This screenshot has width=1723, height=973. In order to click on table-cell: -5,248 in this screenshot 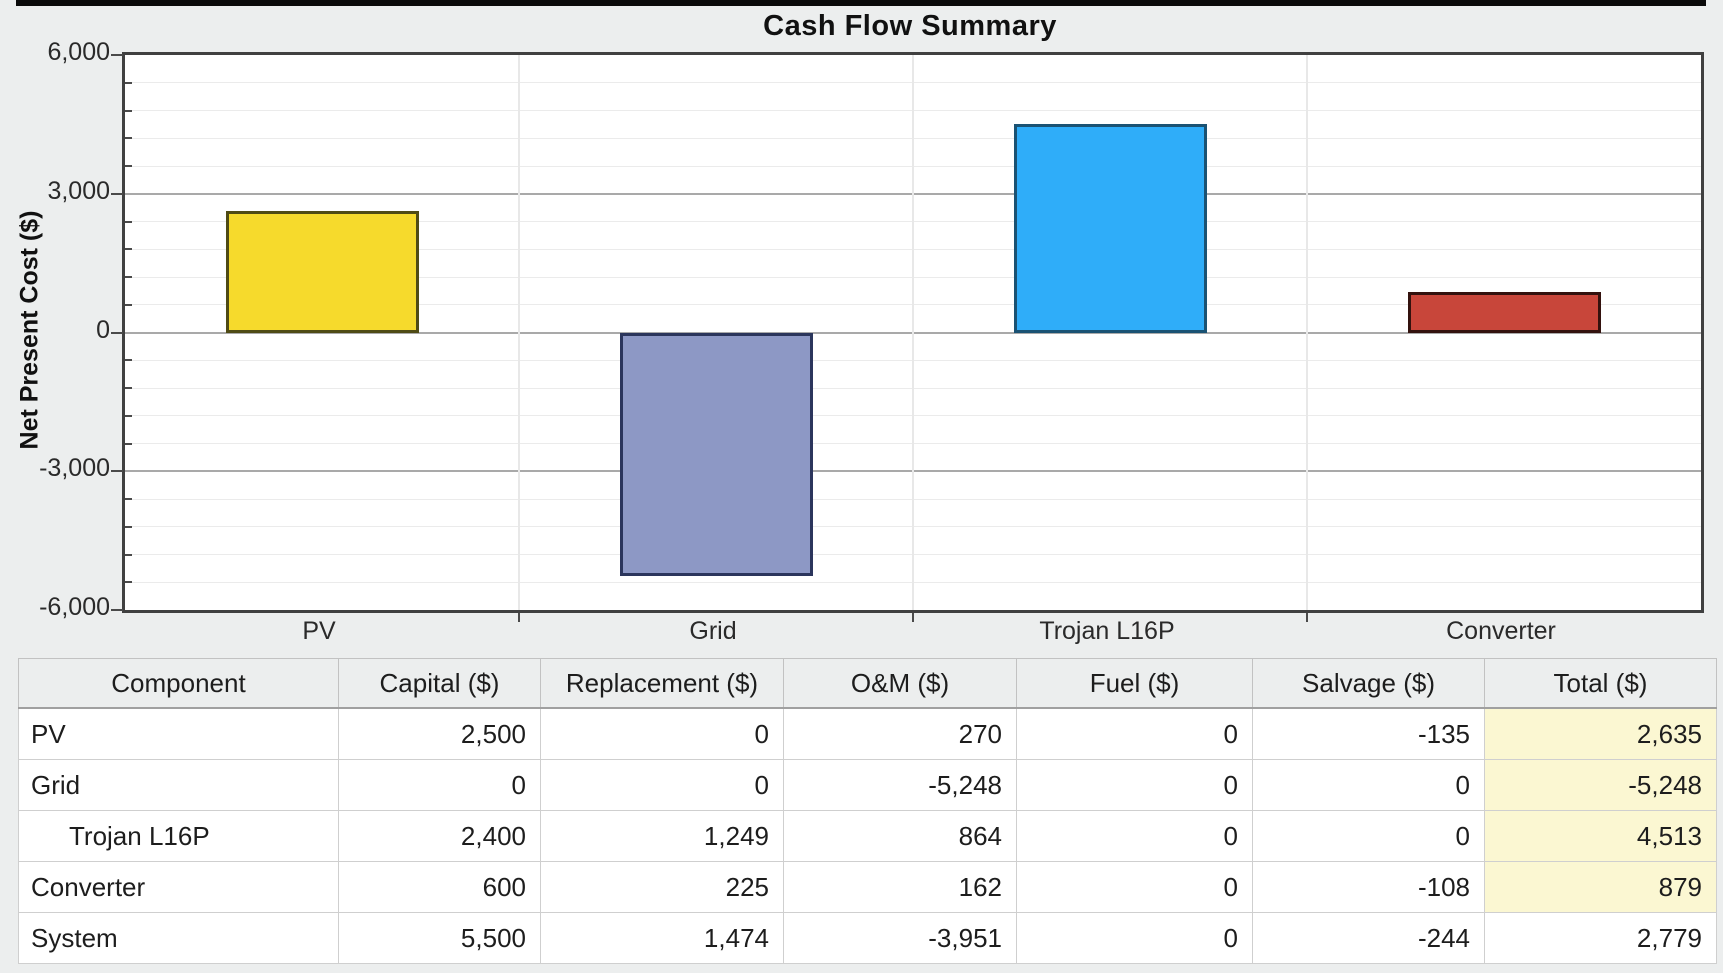, I will do `click(900, 785)`.